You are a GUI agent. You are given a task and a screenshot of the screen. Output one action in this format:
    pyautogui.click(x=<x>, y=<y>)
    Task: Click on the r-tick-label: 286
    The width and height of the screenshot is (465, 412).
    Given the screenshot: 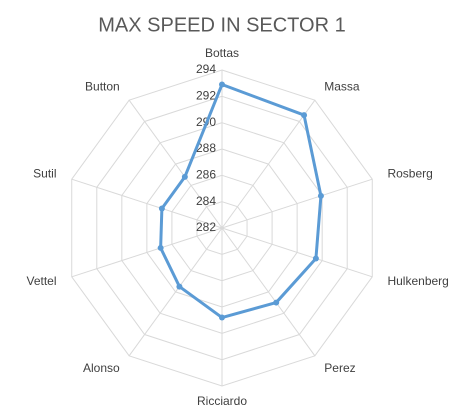 What is the action you would take?
    pyautogui.click(x=206, y=175)
    